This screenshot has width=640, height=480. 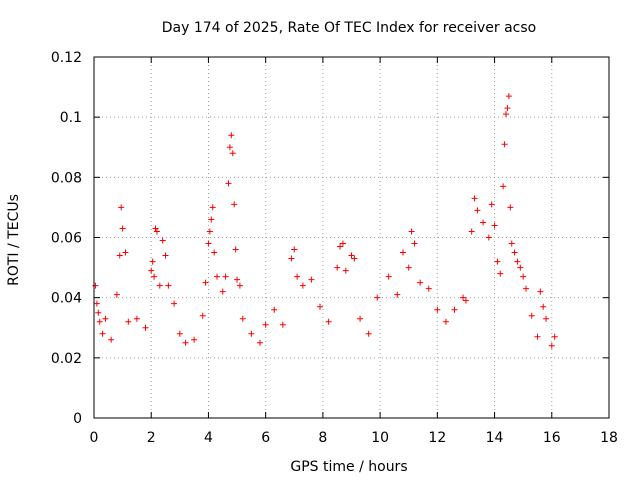 What do you see at coordinates (77, 419) in the screenshot?
I see `y-tick-label: 0` at bounding box center [77, 419].